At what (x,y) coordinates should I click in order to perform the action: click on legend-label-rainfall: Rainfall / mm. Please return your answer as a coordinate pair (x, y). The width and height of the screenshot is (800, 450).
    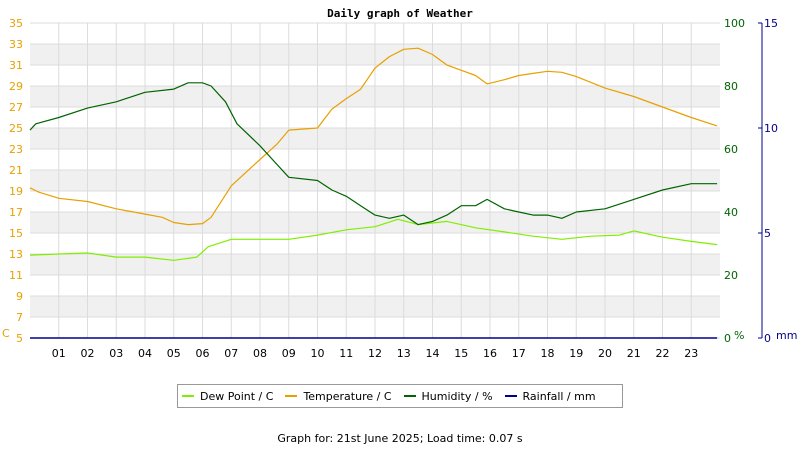
    Looking at the image, I should click on (559, 396).